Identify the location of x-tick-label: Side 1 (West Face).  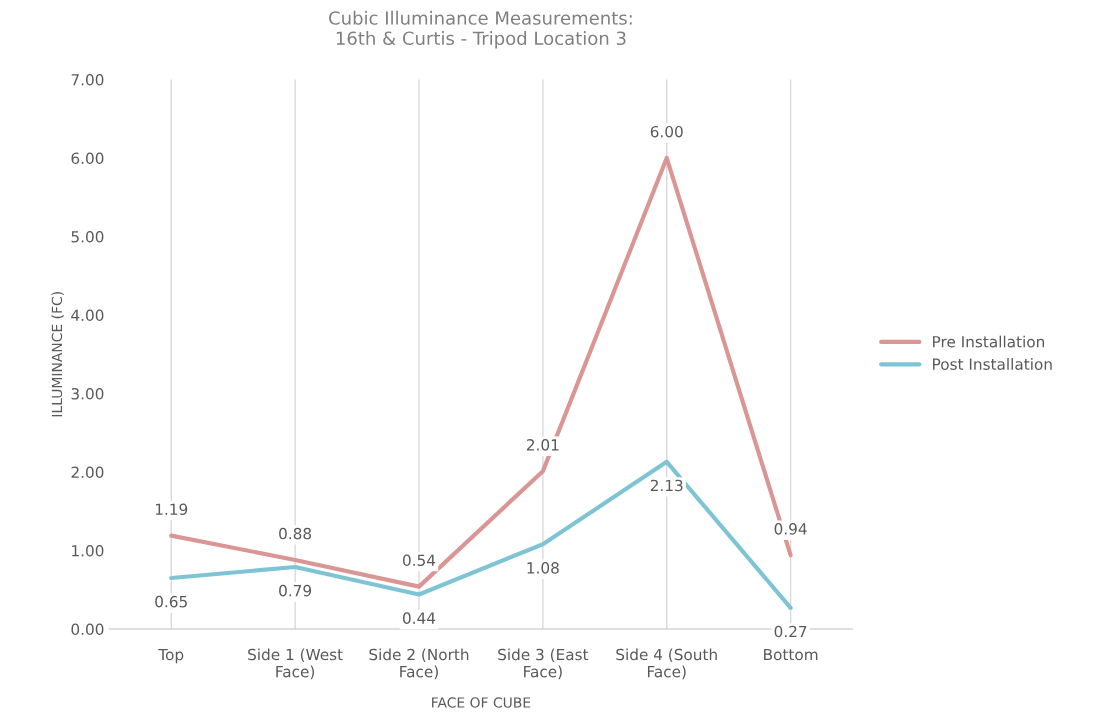
(295, 664).